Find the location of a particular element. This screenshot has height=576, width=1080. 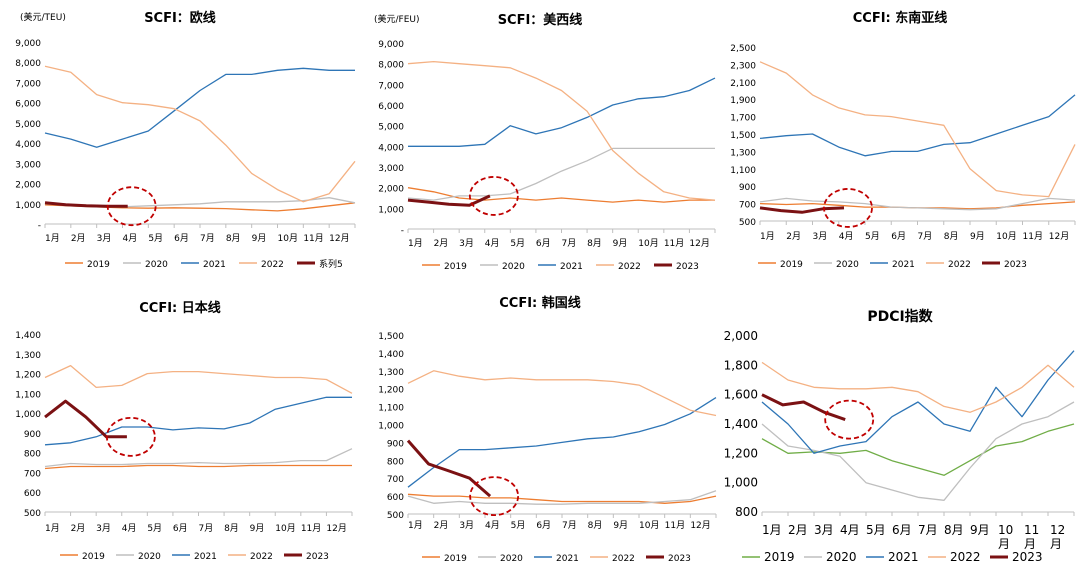

y-tick-label: 1,700 is located at coordinates (743, 119).